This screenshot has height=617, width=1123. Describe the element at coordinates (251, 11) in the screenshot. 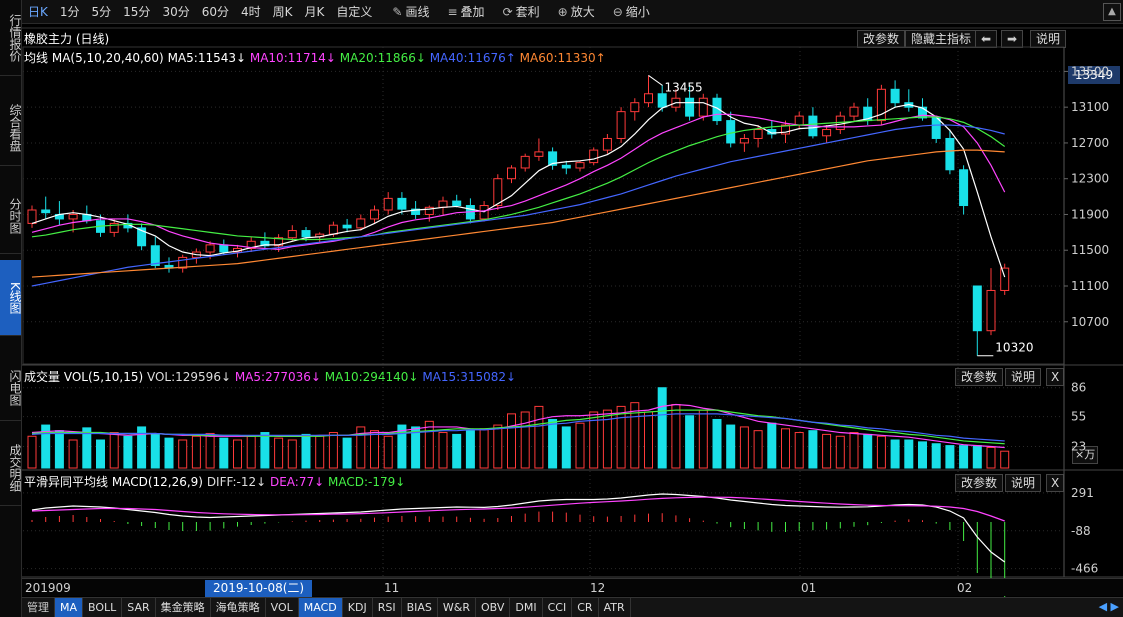

I see `period-option-6: 4时` at that location.